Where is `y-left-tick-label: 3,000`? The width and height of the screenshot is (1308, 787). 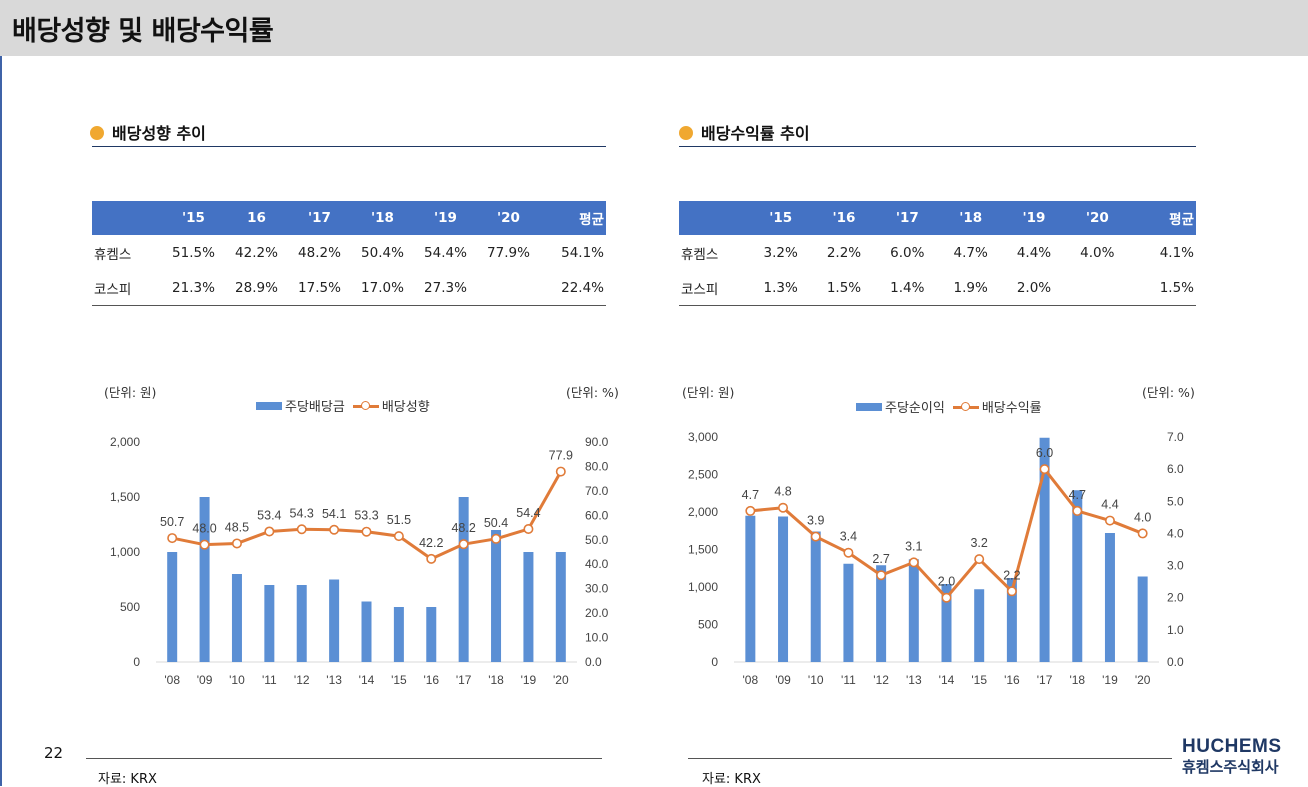
y-left-tick-label: 3,000 is located at coordinates (703, 437).